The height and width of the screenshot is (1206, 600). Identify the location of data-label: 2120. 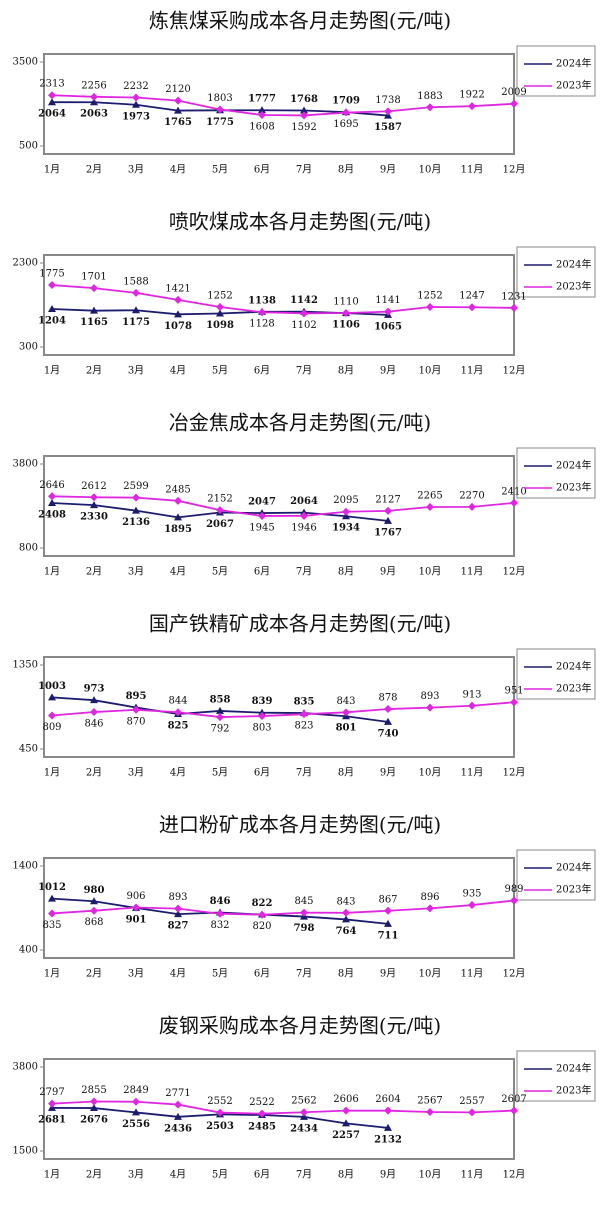
(177, 89).